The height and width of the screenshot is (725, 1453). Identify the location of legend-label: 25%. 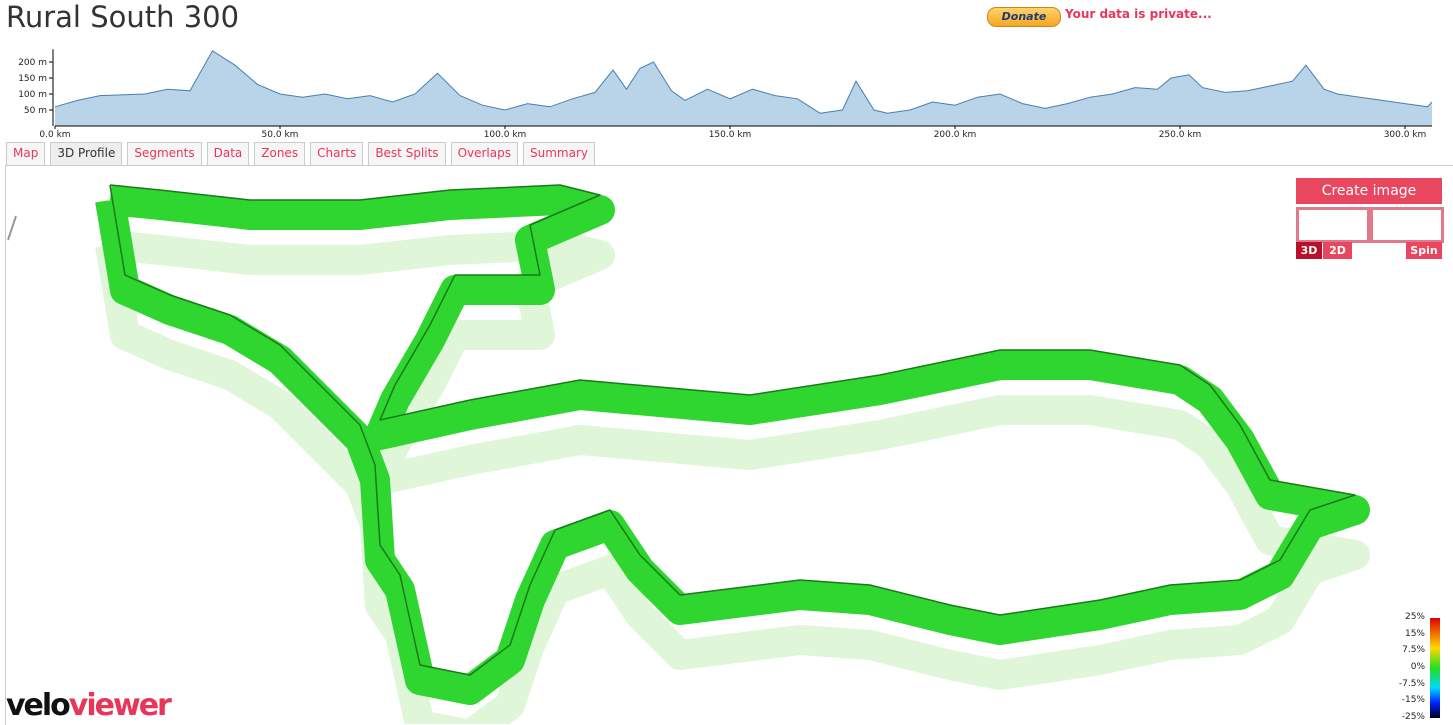
(1414, 617).